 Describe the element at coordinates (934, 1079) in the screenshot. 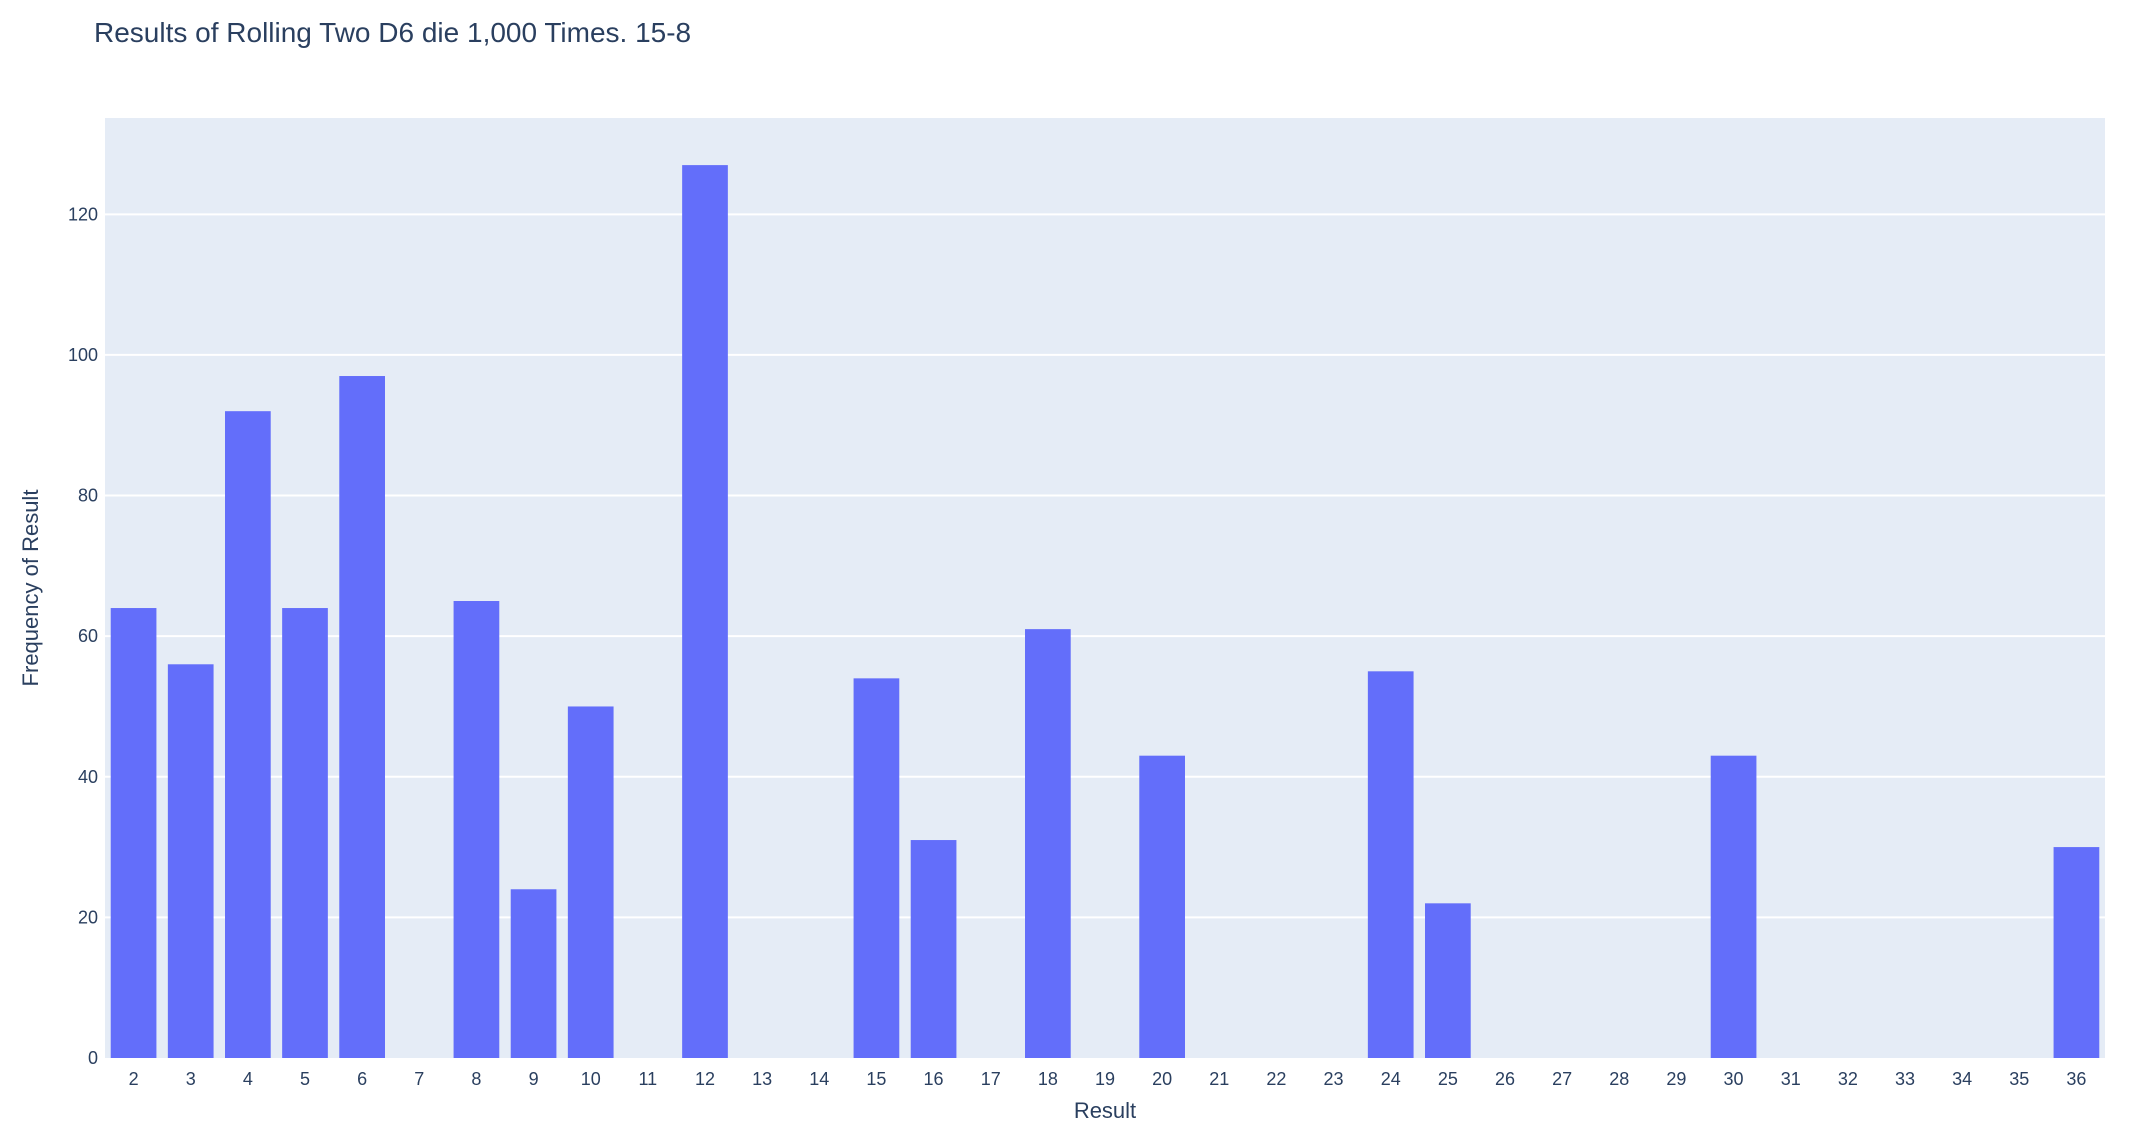

I see `x-tick-label: 16` at that location.